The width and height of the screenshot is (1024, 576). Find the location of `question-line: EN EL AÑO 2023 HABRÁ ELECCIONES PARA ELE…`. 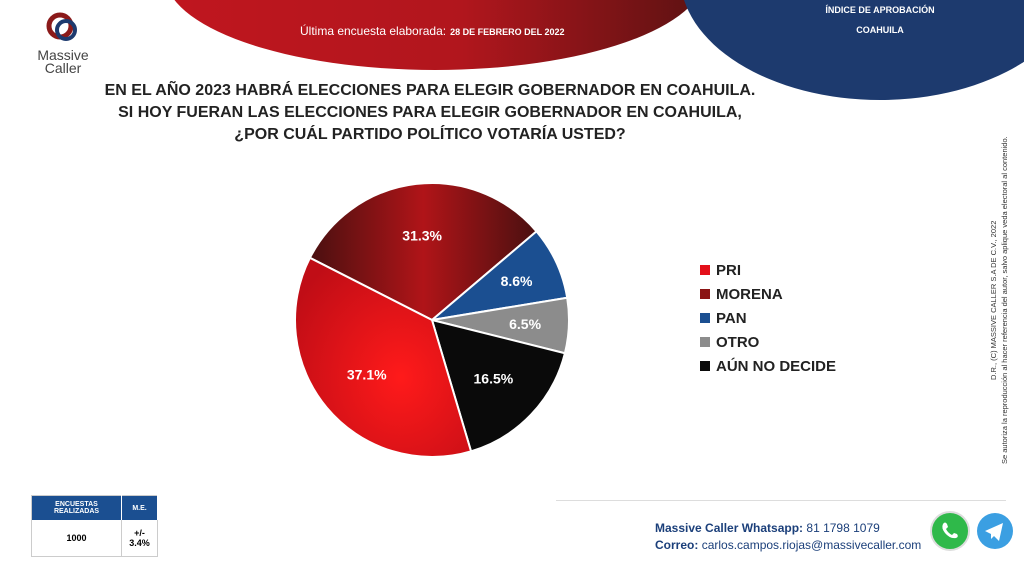

question-line: EN EL AÑO 2023 HABRÁ ELECCIONES PARA ELE… is located at coordinates (430, 90).